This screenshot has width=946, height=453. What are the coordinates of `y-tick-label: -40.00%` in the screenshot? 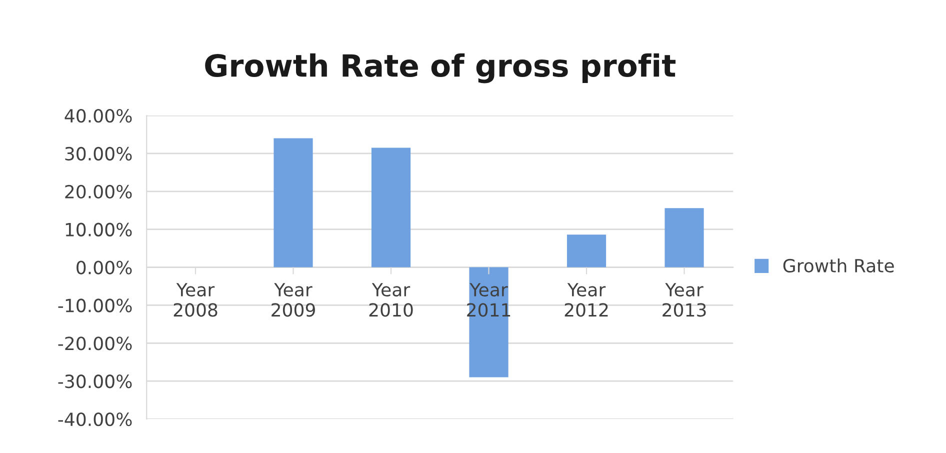 It's located at (95, 419).